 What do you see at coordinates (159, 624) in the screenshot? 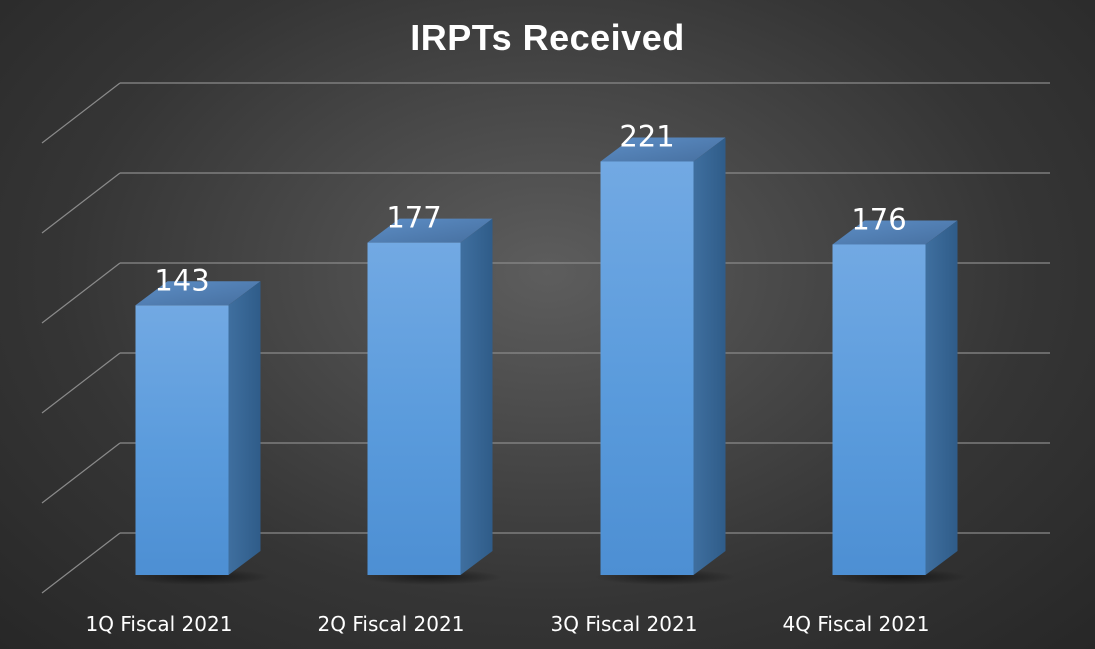
I see `category-label: 1Q Fiscal 2021` at bounding box center [159, 624].